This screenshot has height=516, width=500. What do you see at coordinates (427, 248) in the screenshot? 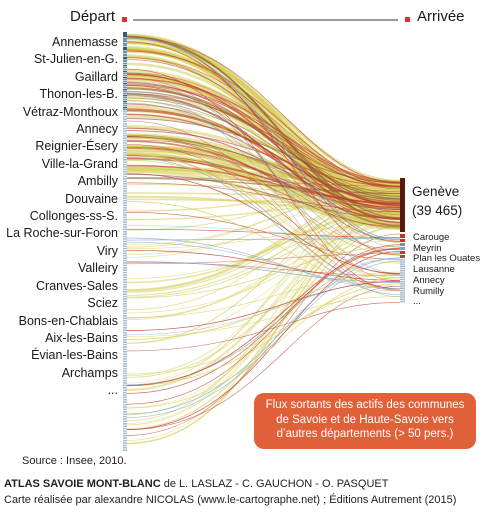
I see `destination-label: Meyrin` at bounding box center [427, 248].